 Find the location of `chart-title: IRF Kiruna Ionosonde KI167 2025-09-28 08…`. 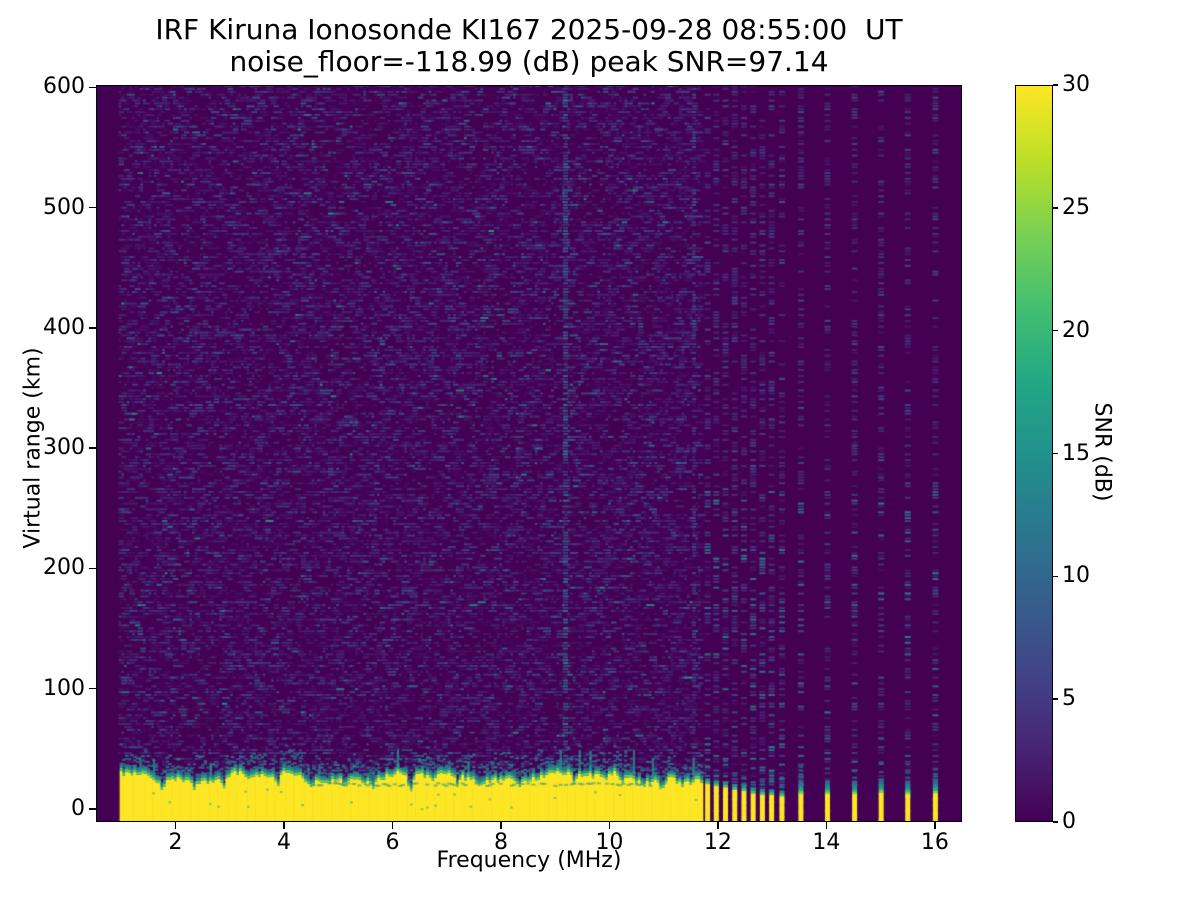

chart-title: IRF Kiruna Ionosonde KI167 2025-09-28 08… is located at coordinates (529, 29).